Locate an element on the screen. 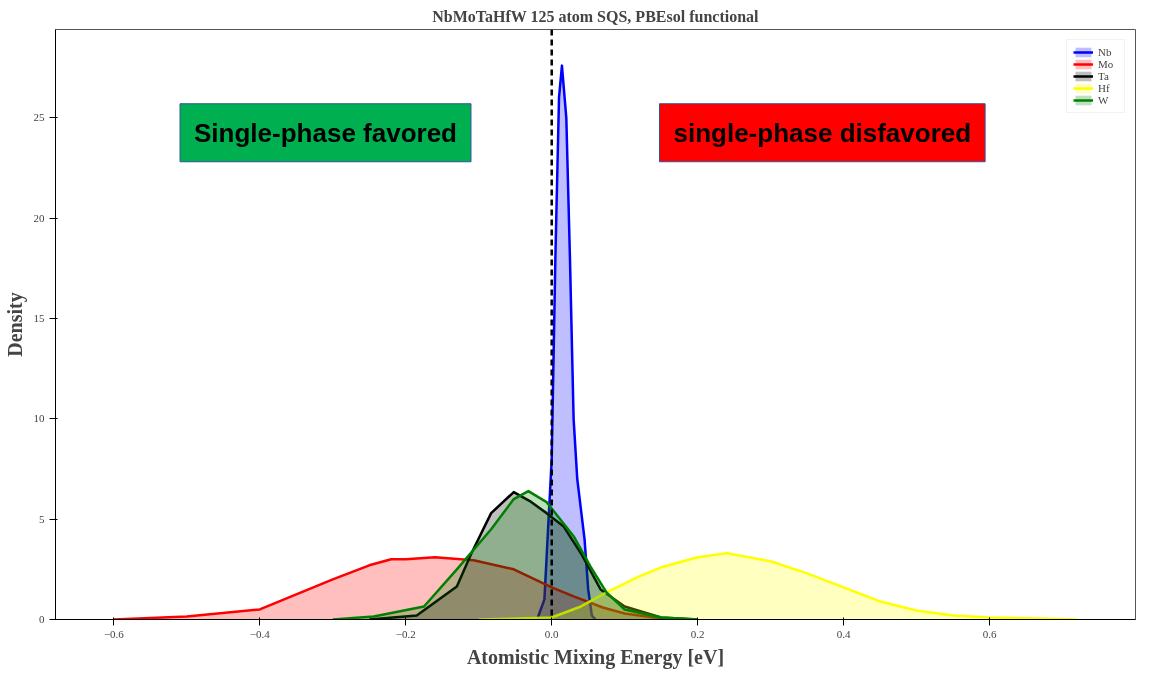 This screenshot has width=1150, height=679. y-tick-label: 20 is located at coordinates (39, 217).